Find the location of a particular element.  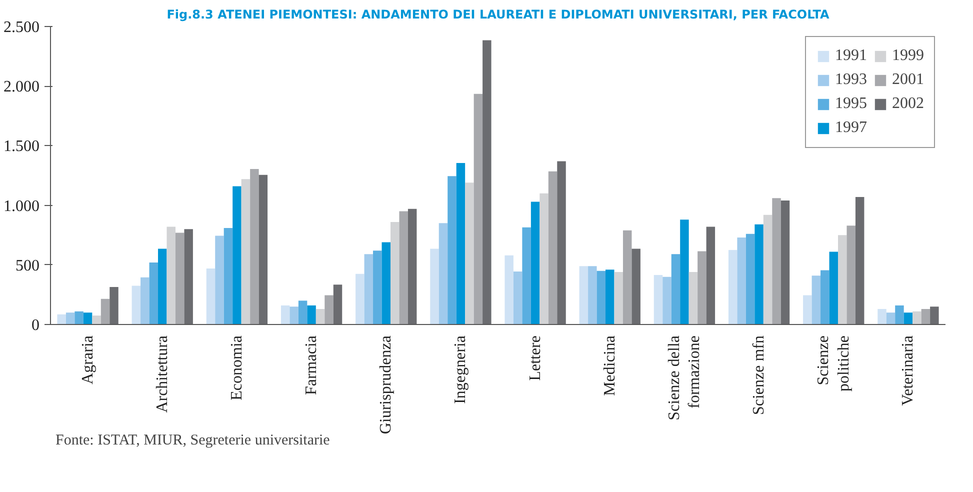

x-tick-label: Economia is located at coordinates (237, 367).